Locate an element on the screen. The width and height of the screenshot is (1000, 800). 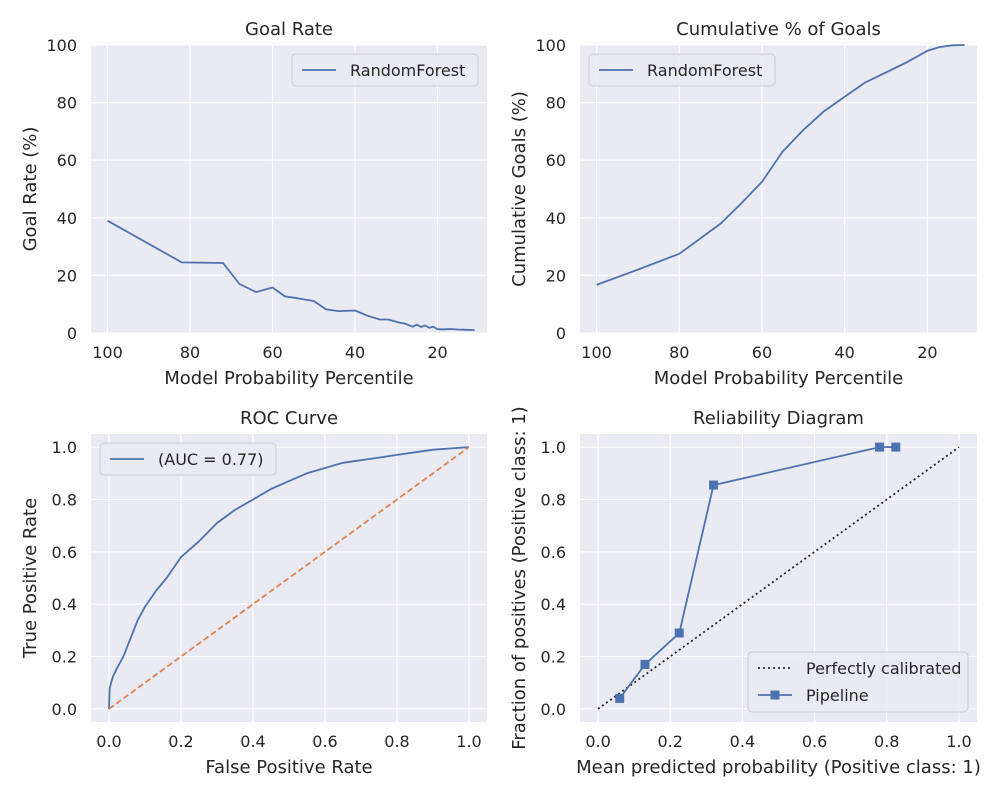
legend-marker is located at coordinates (775, 695).